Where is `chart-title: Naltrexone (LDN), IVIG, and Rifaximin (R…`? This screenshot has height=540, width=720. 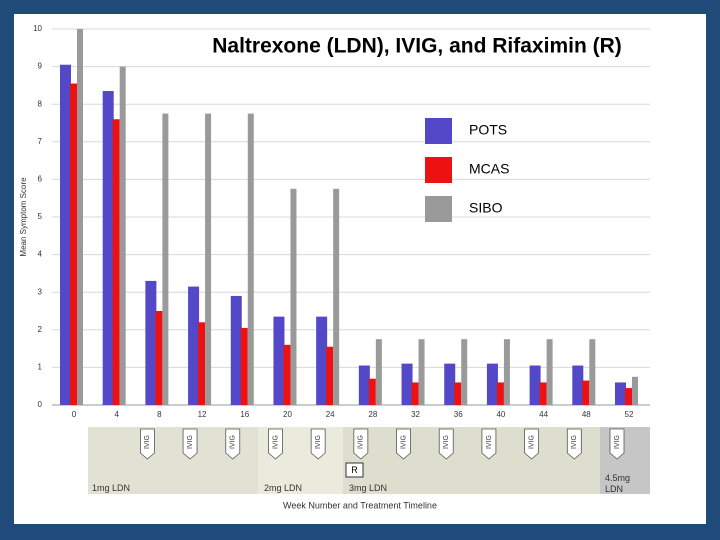 chart-title: Naltrexone (LDN), IVIG, and Rifaximin (R… is located at coordinates (417, 46).